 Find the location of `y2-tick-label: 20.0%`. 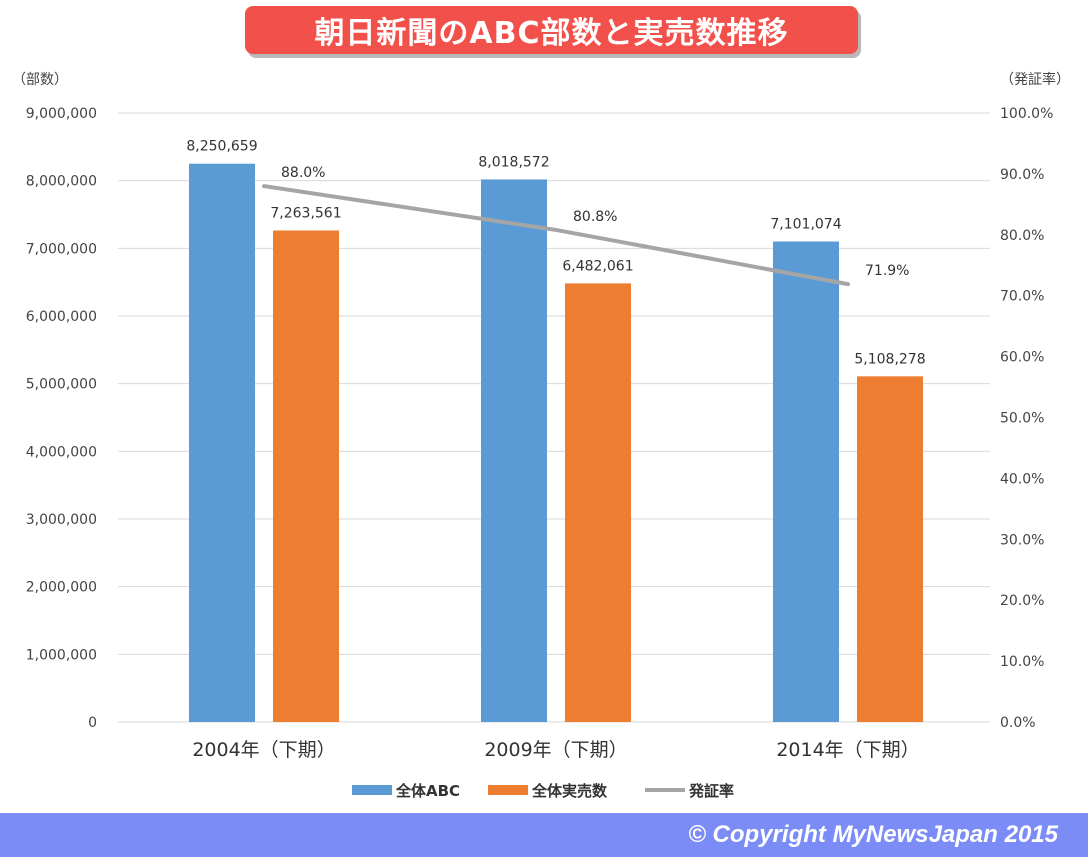

y2-tick-label: 20.0% is located at coordinates (1022, 601).